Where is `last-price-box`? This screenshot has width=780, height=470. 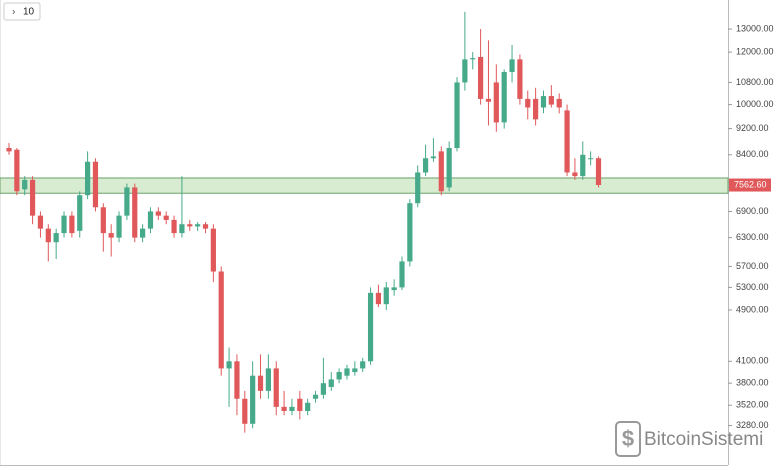
last-price-box is located at coordinates (750, 185).